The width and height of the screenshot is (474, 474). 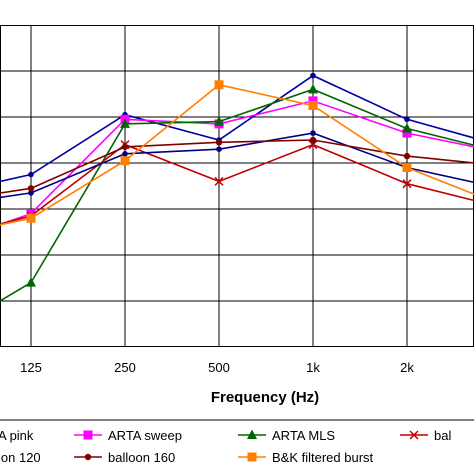 What do you see at coordinates (425, 435) in the screenshot?
I see `legend-item: bal` at bounding box center [425, 435].